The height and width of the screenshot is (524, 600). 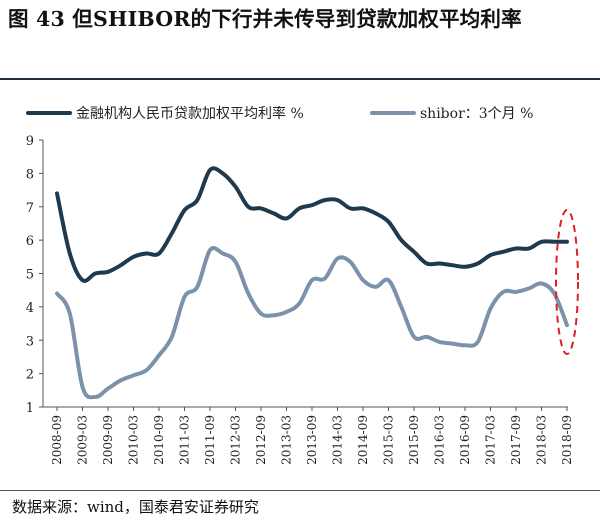 I want to click on x-tick-label: 2015-09, so click(x=414, y=440).